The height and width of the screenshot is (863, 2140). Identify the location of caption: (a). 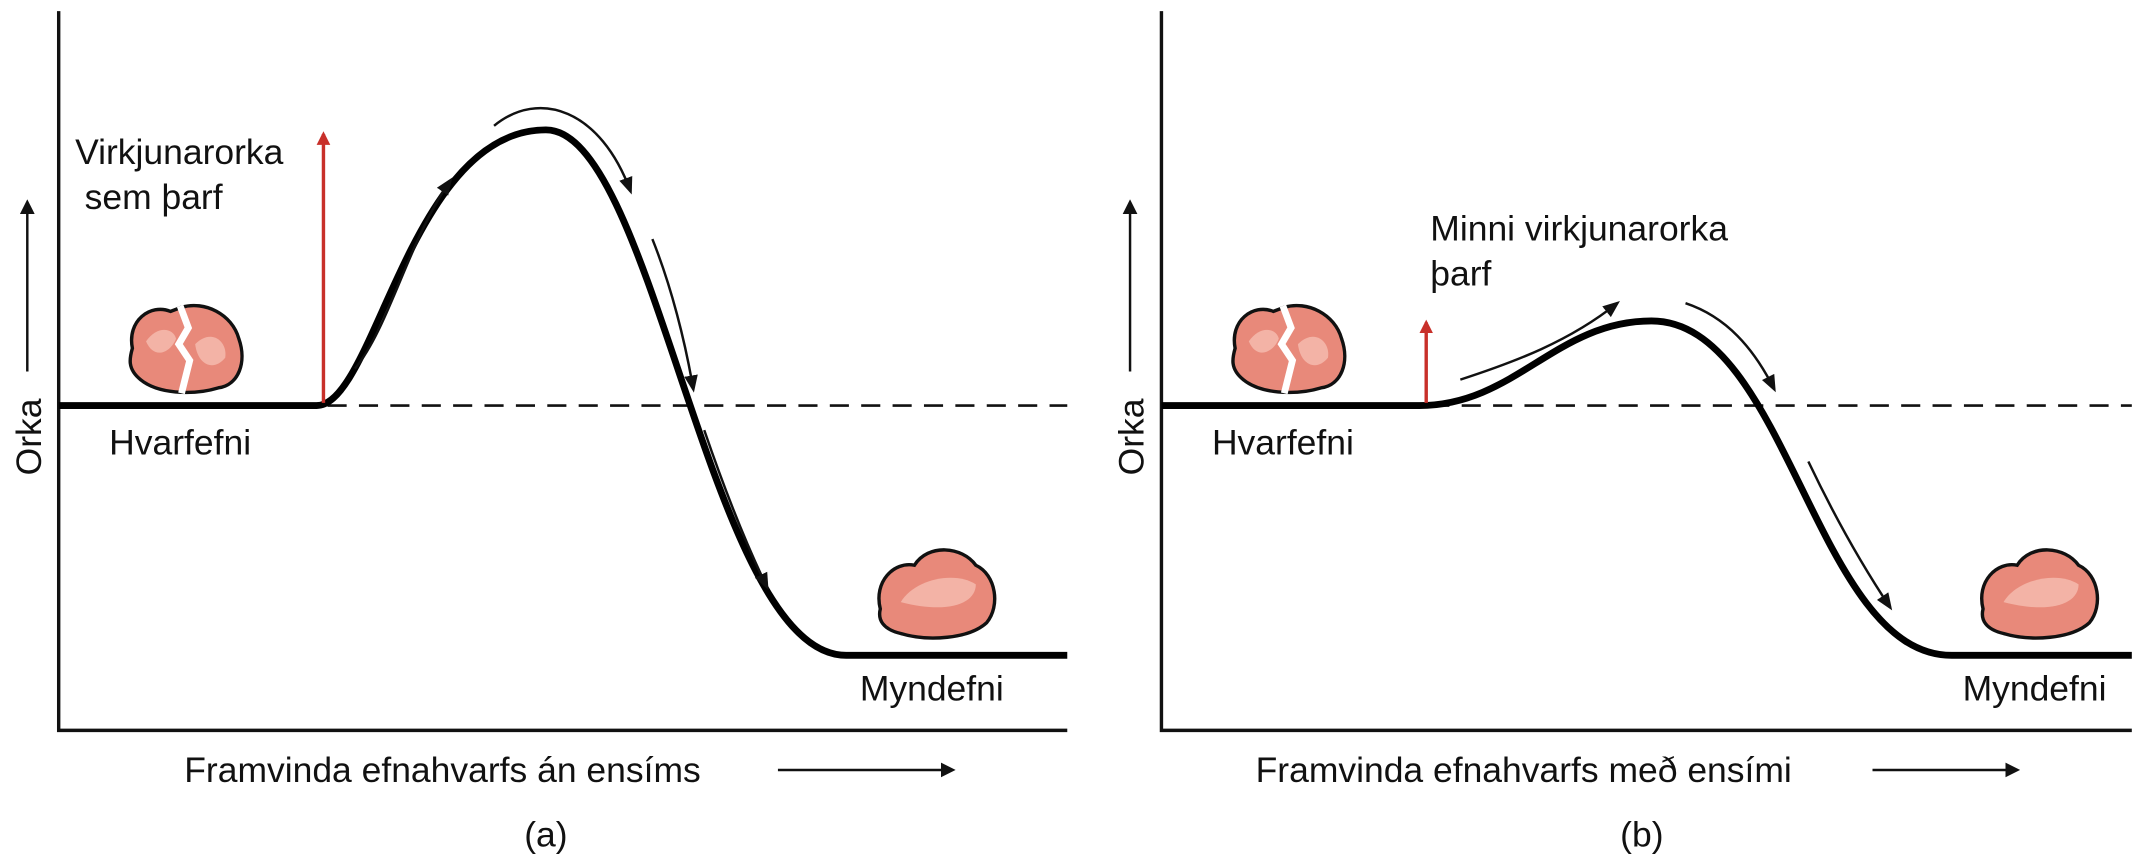
(545, 834).